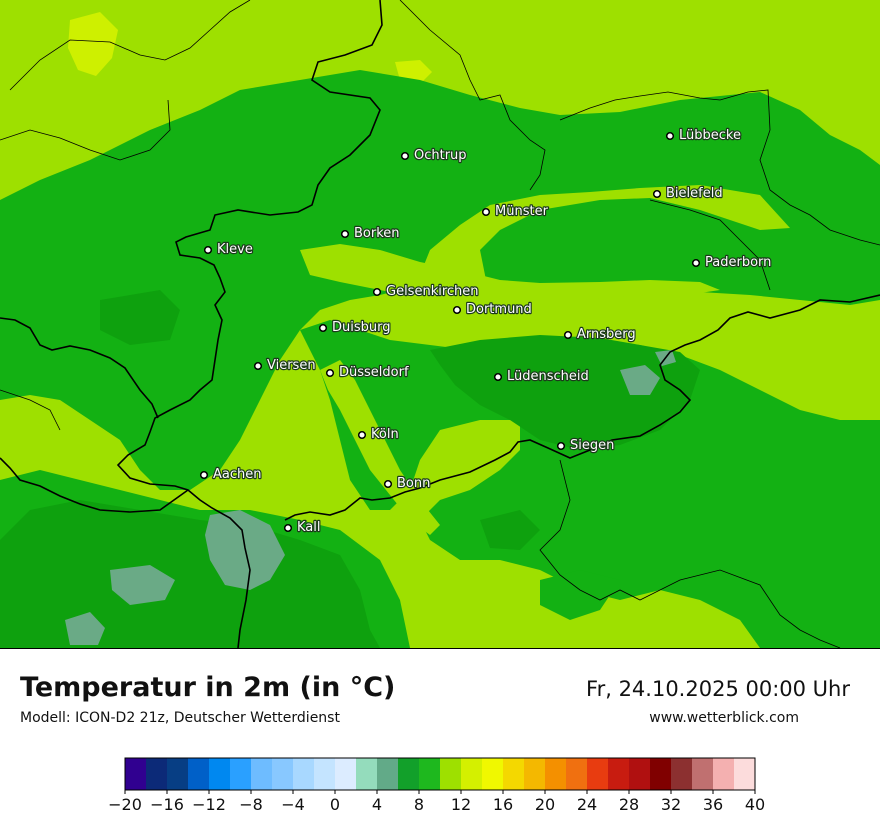  What do you see at coordinates (251, 804) in the screenshot?
I see `legend-tick-label: −8` at bounding box center [251, 804].